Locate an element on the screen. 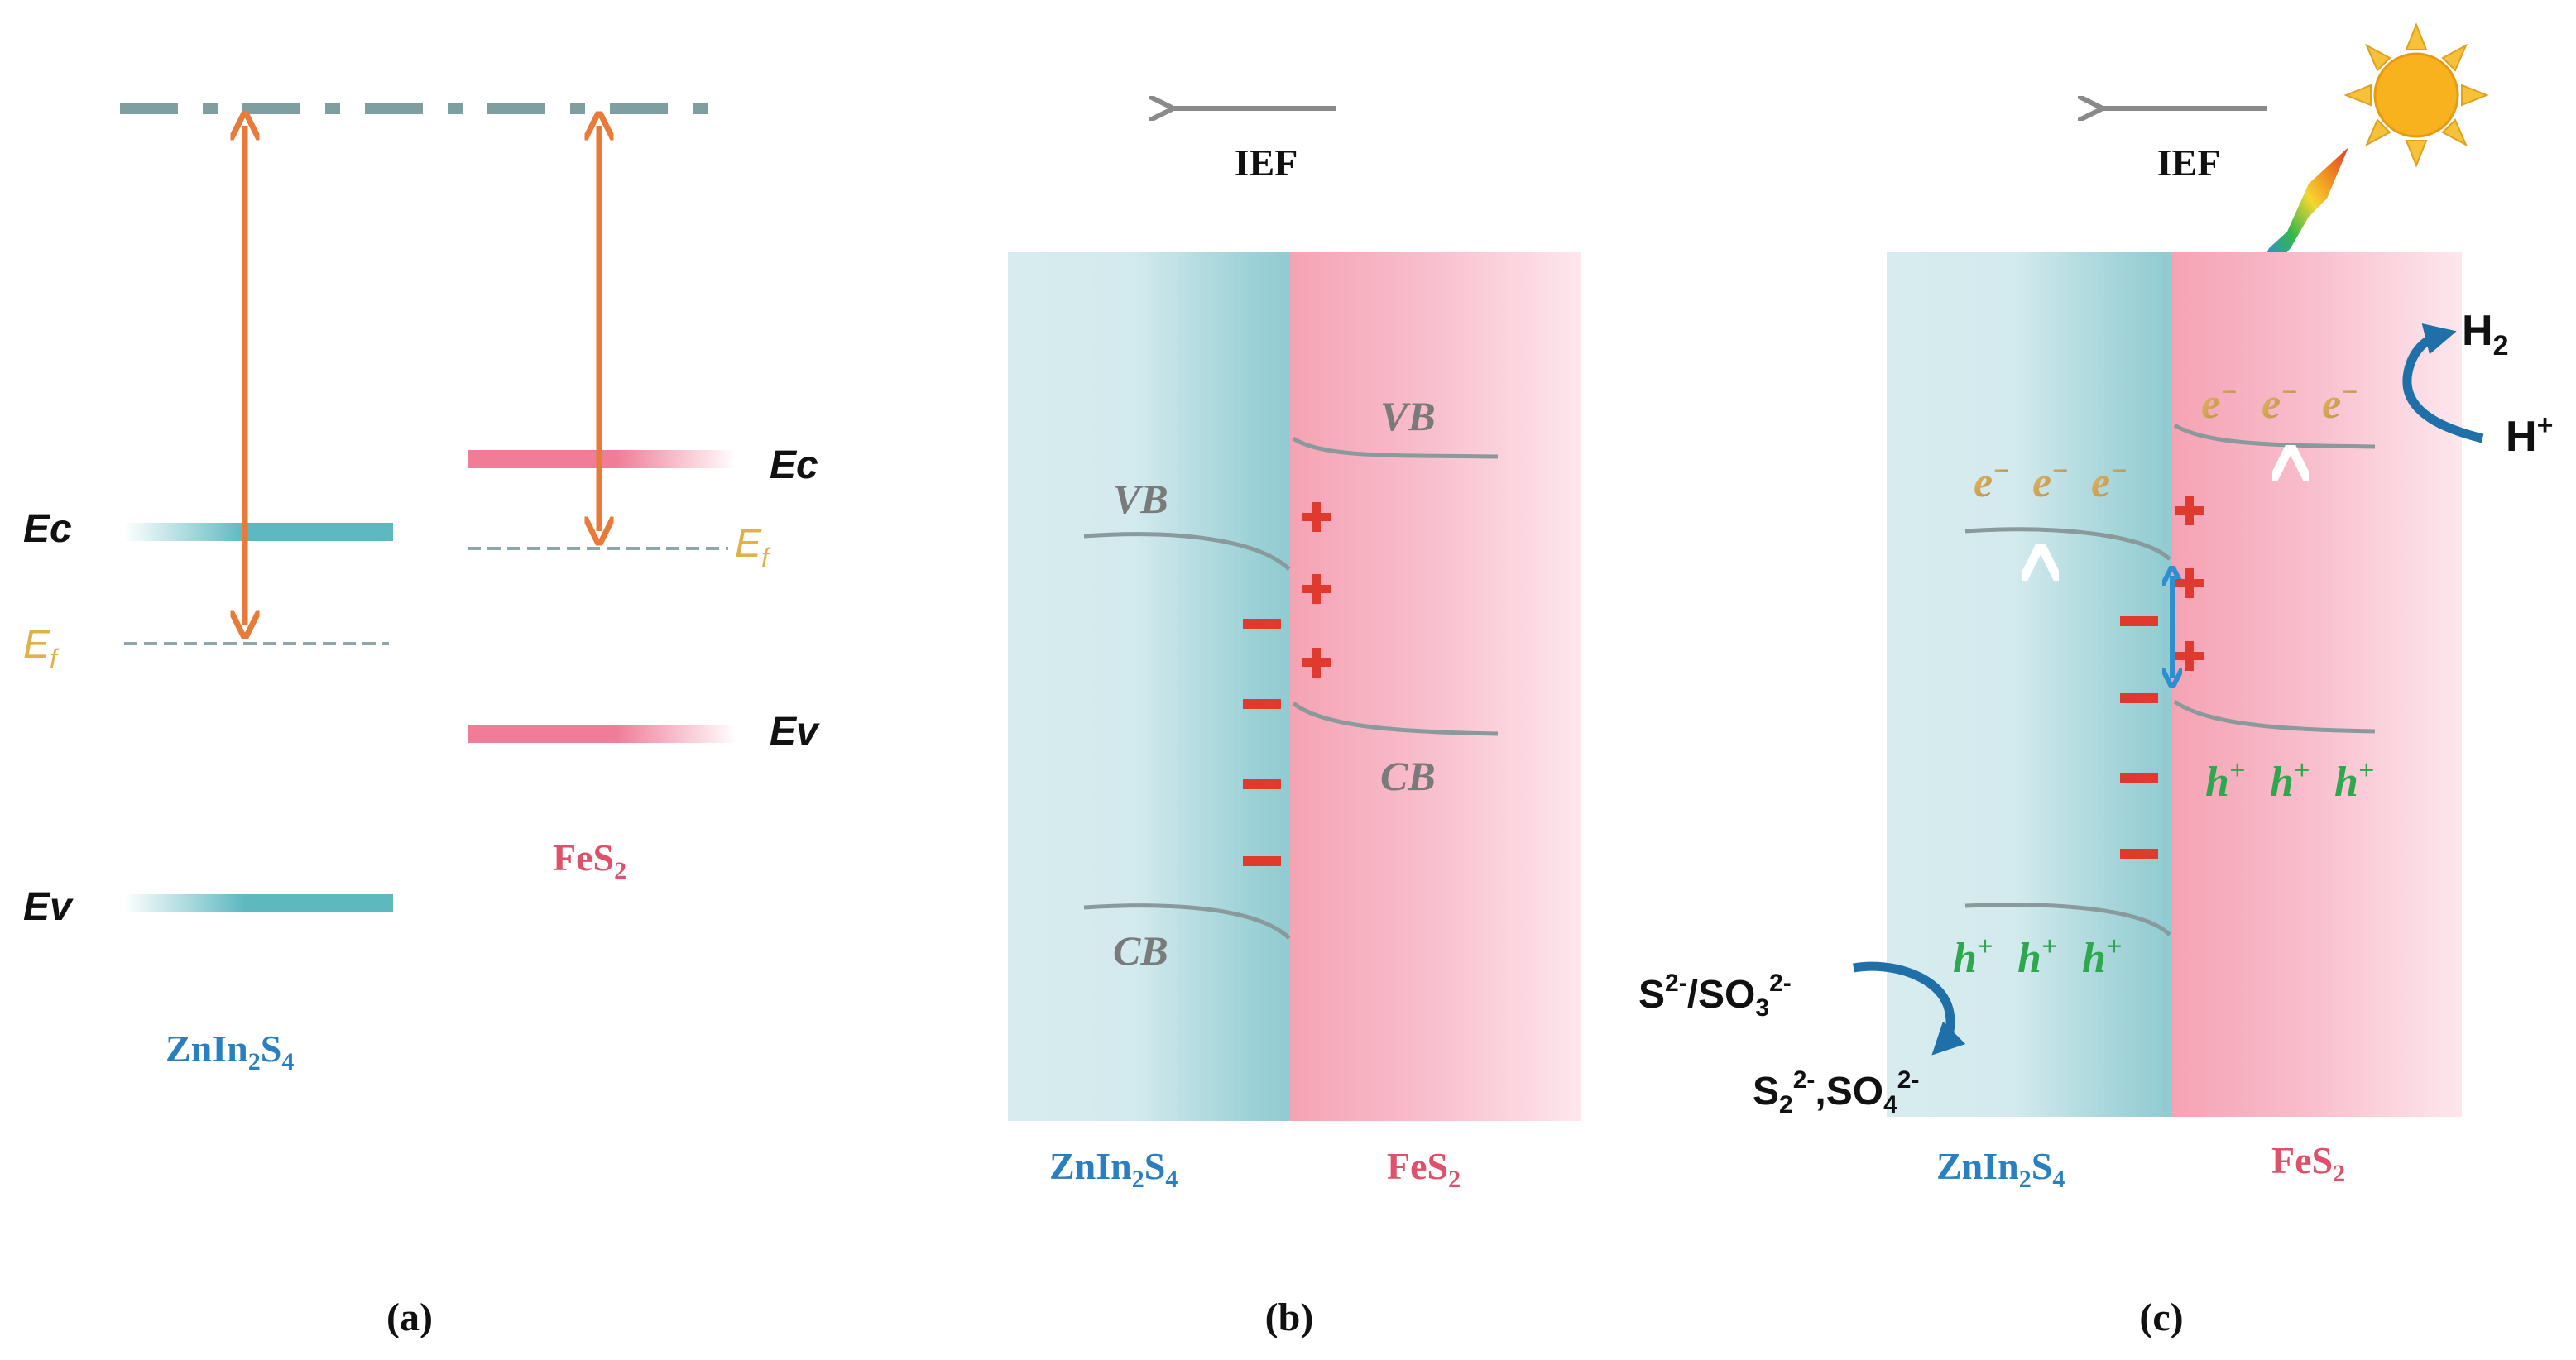 This screenshot has height=1360, width=2576. fes2-slab is located at coordinates (1435, 686).